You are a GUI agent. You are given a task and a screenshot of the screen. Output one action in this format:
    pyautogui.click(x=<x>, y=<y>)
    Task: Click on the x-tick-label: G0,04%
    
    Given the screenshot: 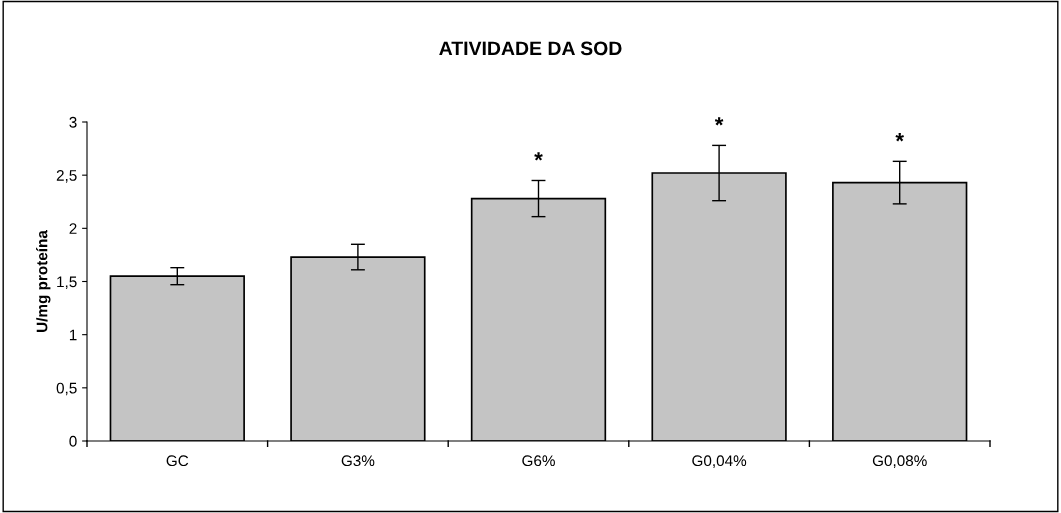 What is the action you would take?
    pyautogui.click(x=719, y=461)
    